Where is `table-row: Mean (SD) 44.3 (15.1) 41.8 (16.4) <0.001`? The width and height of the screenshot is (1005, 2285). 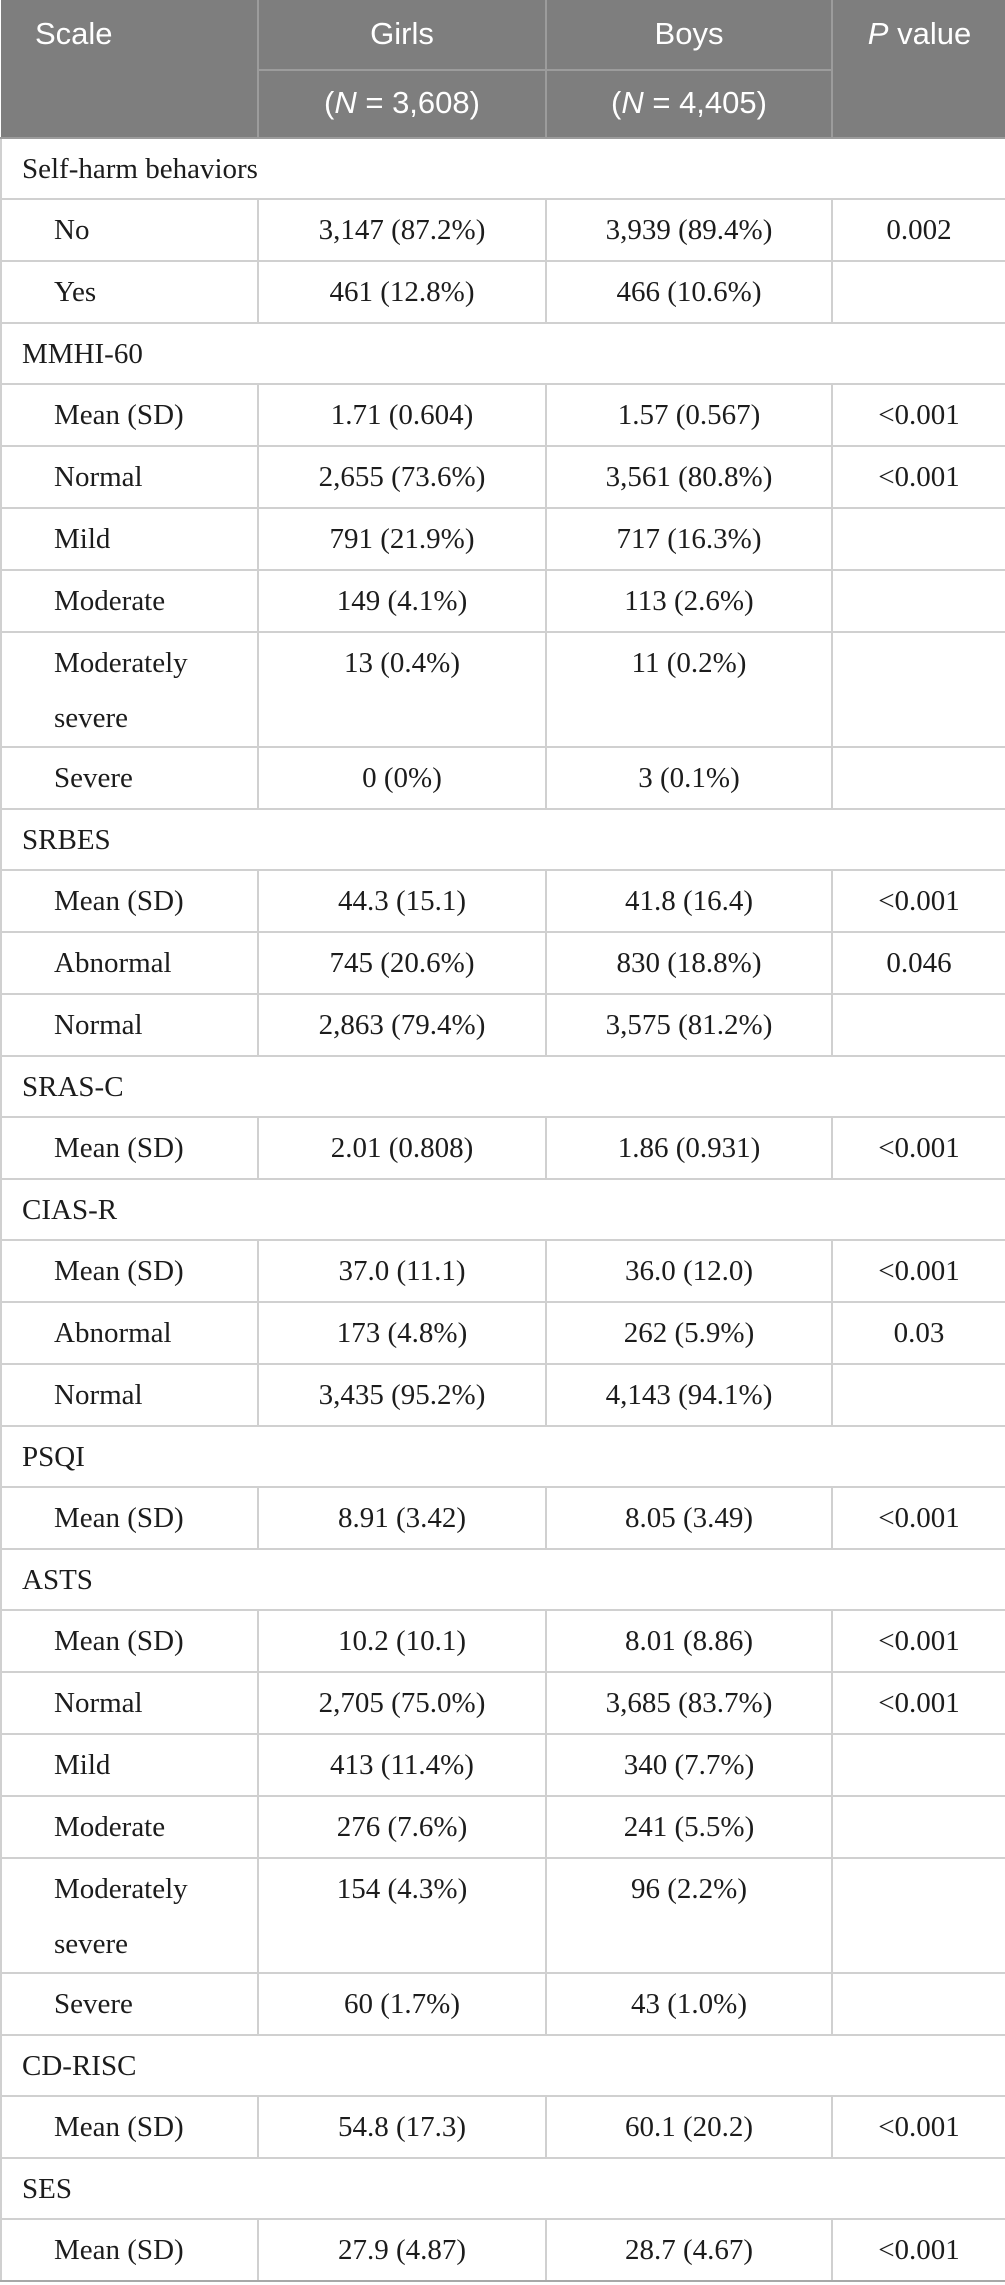 table-row: Mean (SD) 44.3 (15.1) 41.8 (16.4) <0.001 is located at coordinates (502, 901).